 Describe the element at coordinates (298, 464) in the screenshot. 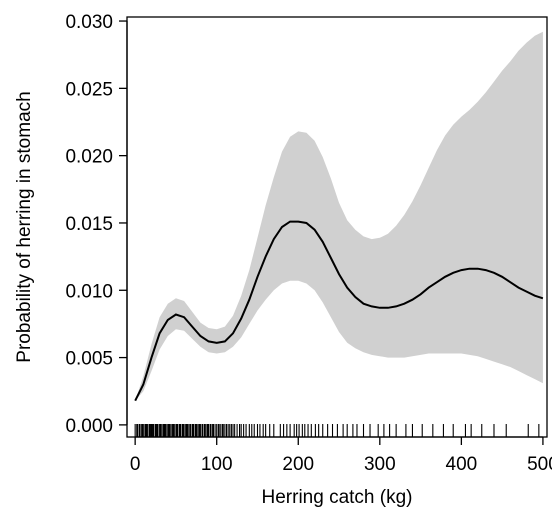

I see `x-tick-label: 200` at that location.